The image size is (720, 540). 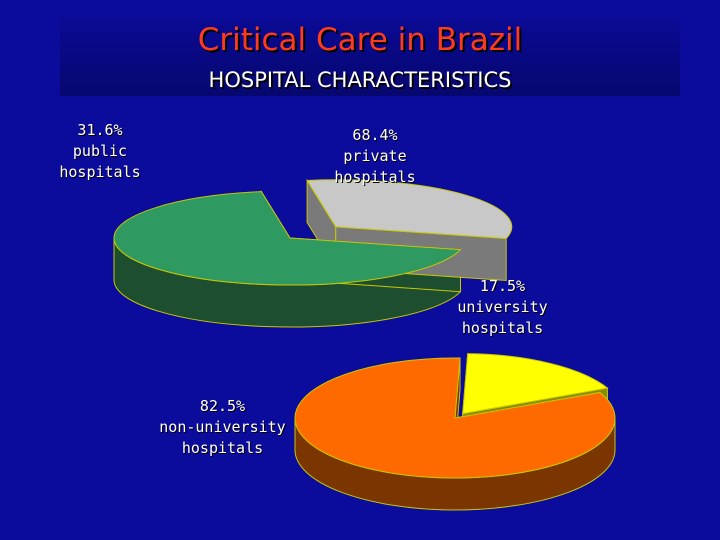 What do you see at coordinates (360, 80) in the screenshot?
I see `slide-subtitle: HOSPITAL CHARACTERISTICS` at bounding box center [360, 80].